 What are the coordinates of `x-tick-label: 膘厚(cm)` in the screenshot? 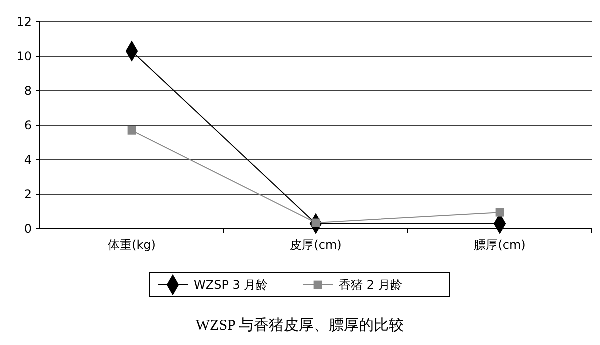 It's located at (500, 245).